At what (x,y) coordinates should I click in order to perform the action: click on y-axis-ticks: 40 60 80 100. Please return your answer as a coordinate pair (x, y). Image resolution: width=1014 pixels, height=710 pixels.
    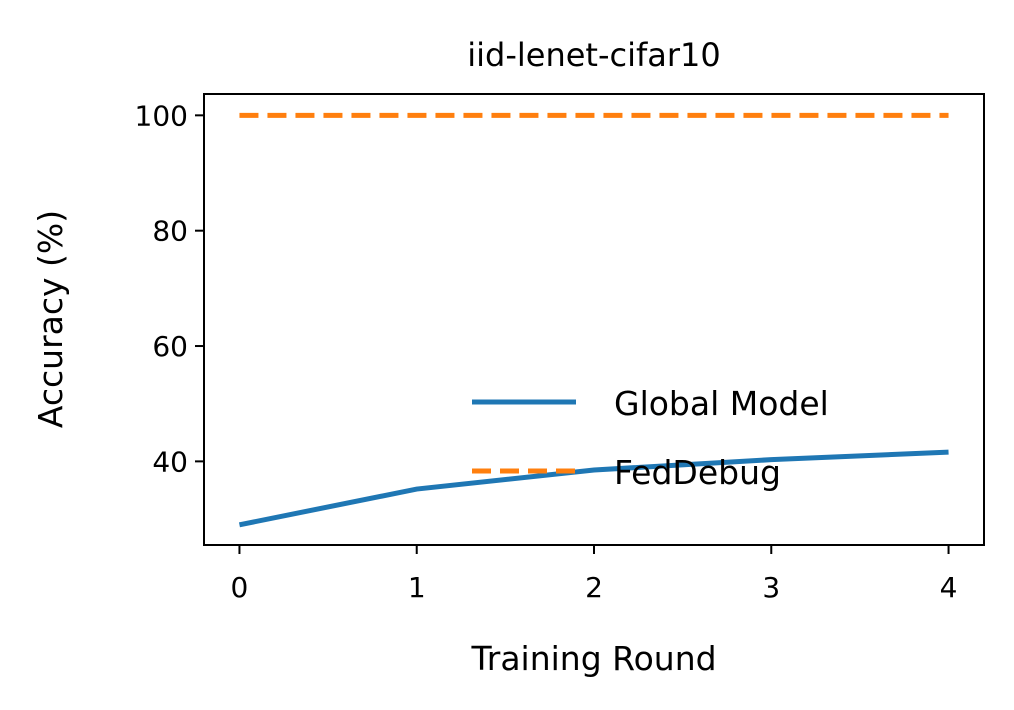
    Looking at the image, I should click on (169, 288).